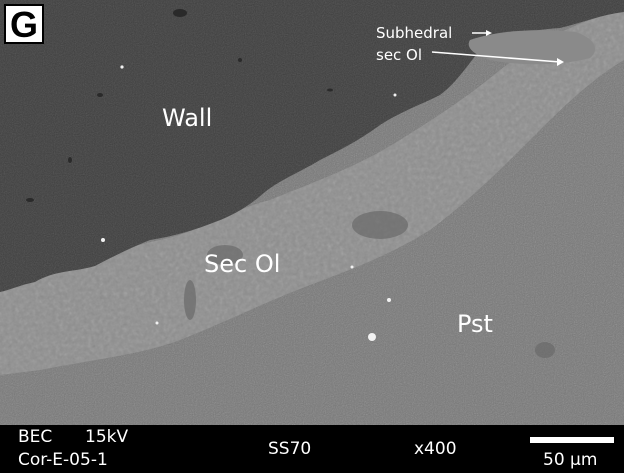  Describe the element at coordinates (572, 440) in the screenshot. I see `scale-bar` at that location.